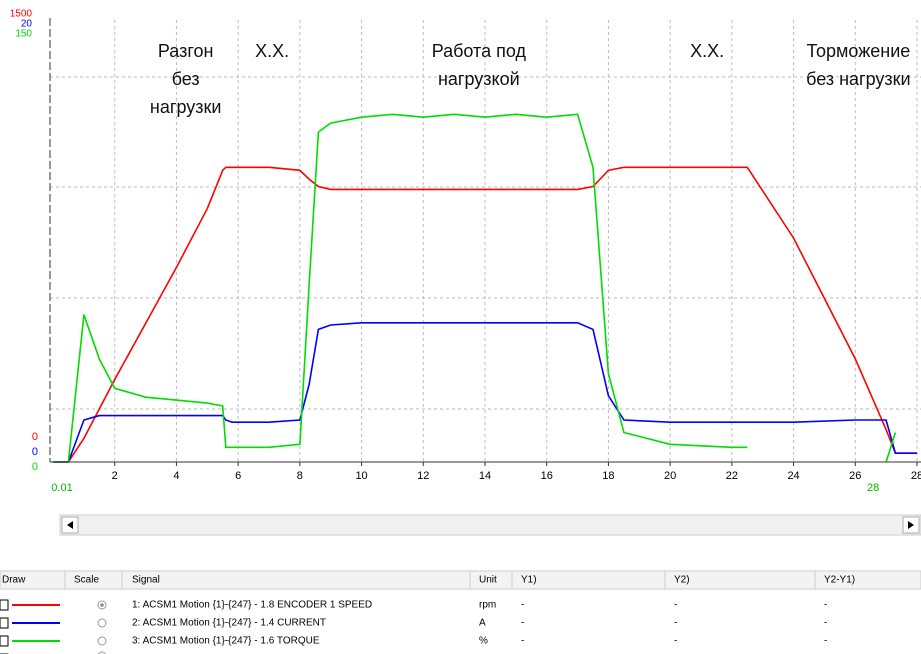 The image size is (921, 654). Describe the element at coordinates (479, 79) in the screenshot. I see `annotation: нагрузкой` at that location.